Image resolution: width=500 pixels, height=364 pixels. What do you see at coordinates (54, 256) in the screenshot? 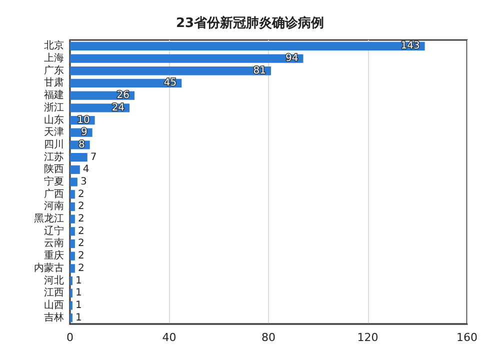
I see `y-tick-label: 重庆` at bounding box center [54, 256].